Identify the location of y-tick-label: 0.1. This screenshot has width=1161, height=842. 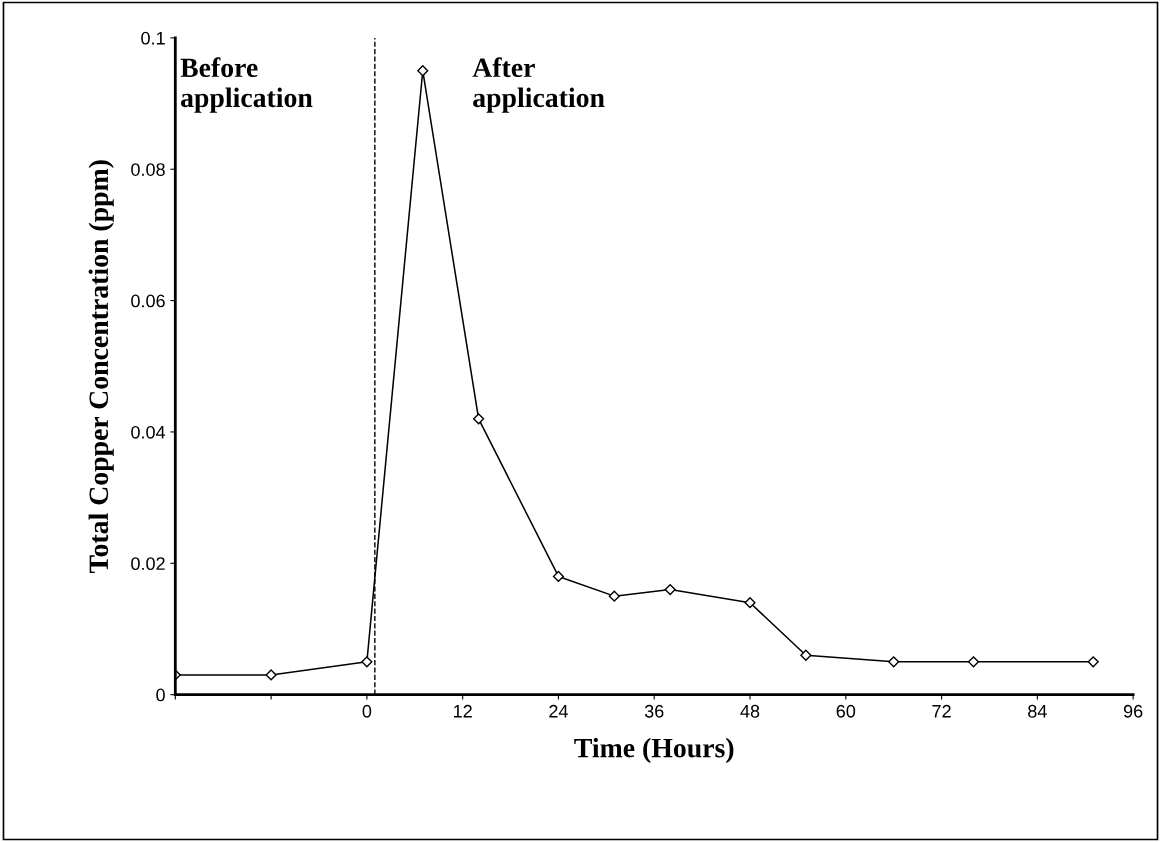
(153, 38).